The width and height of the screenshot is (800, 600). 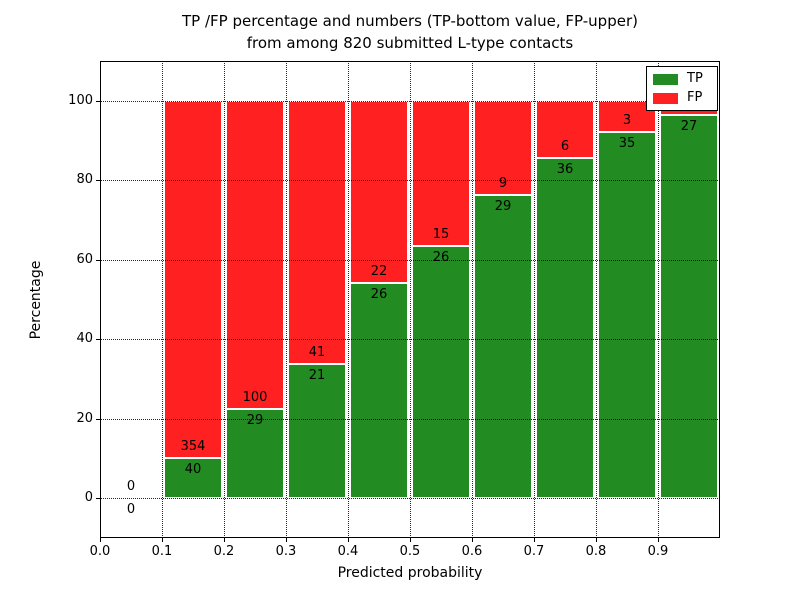 I want to click on fp-count-label: 354, so click(x=193, y=446).